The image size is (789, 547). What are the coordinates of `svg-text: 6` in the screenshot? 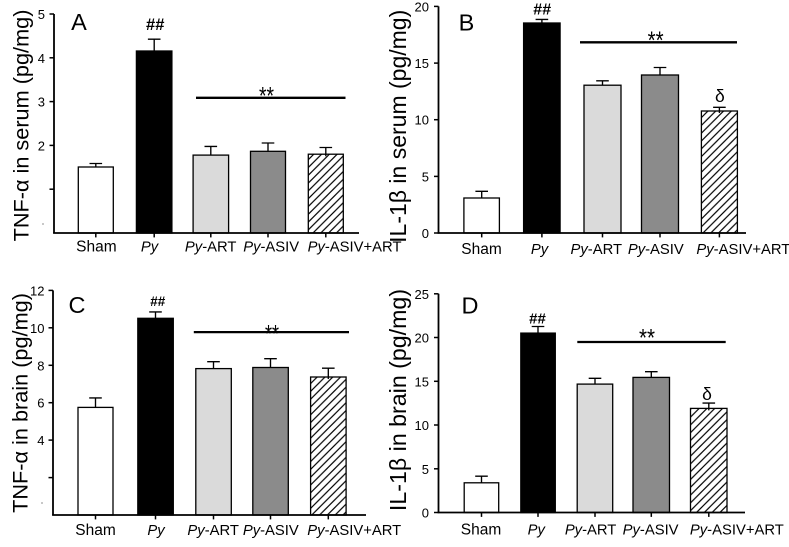 It's located at (40, 403).